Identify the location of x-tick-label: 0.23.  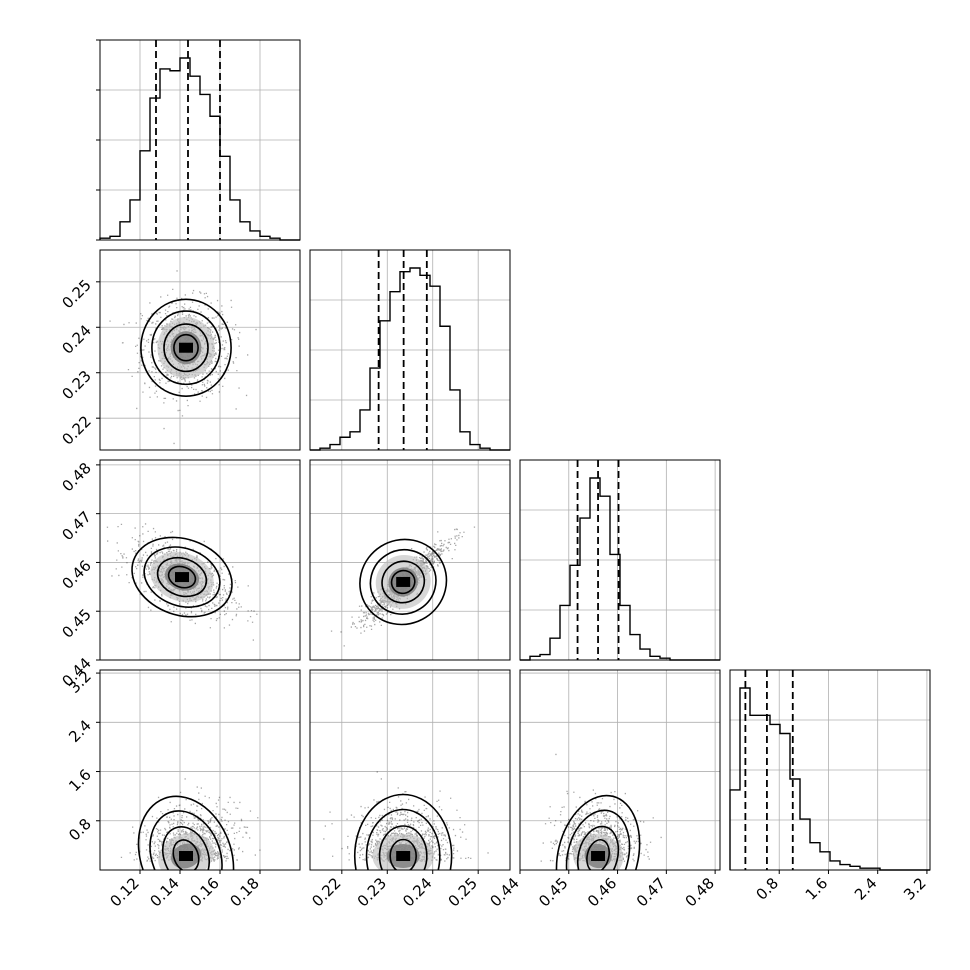
(372, 892).